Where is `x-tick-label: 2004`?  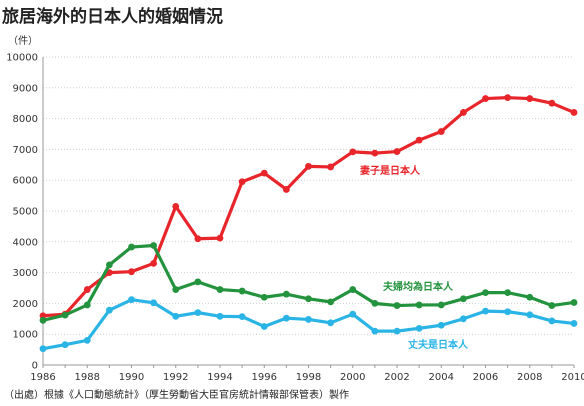
x-tick-label: 2004 is located at coordinates (441, 377).